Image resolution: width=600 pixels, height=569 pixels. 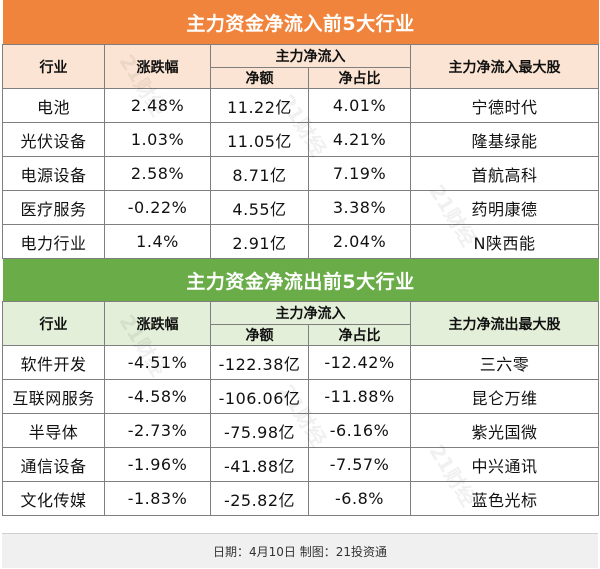 I want to click on change-cell: -0.22%, so click(x=157, y=207).